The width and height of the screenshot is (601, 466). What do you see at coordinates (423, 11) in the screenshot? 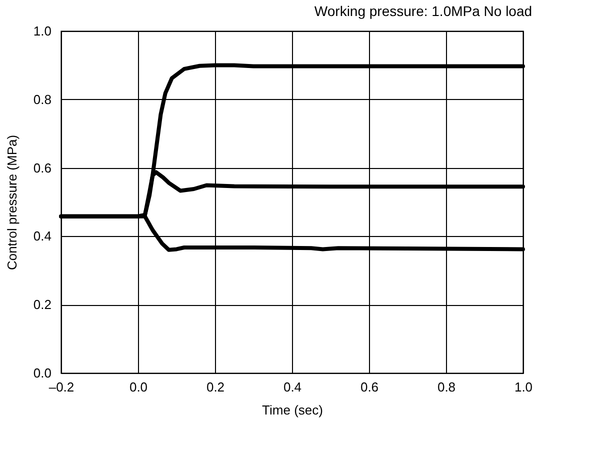
I see `chart-title: Working pressure: 1.0MPa No load` at bounding box center [423, 11].